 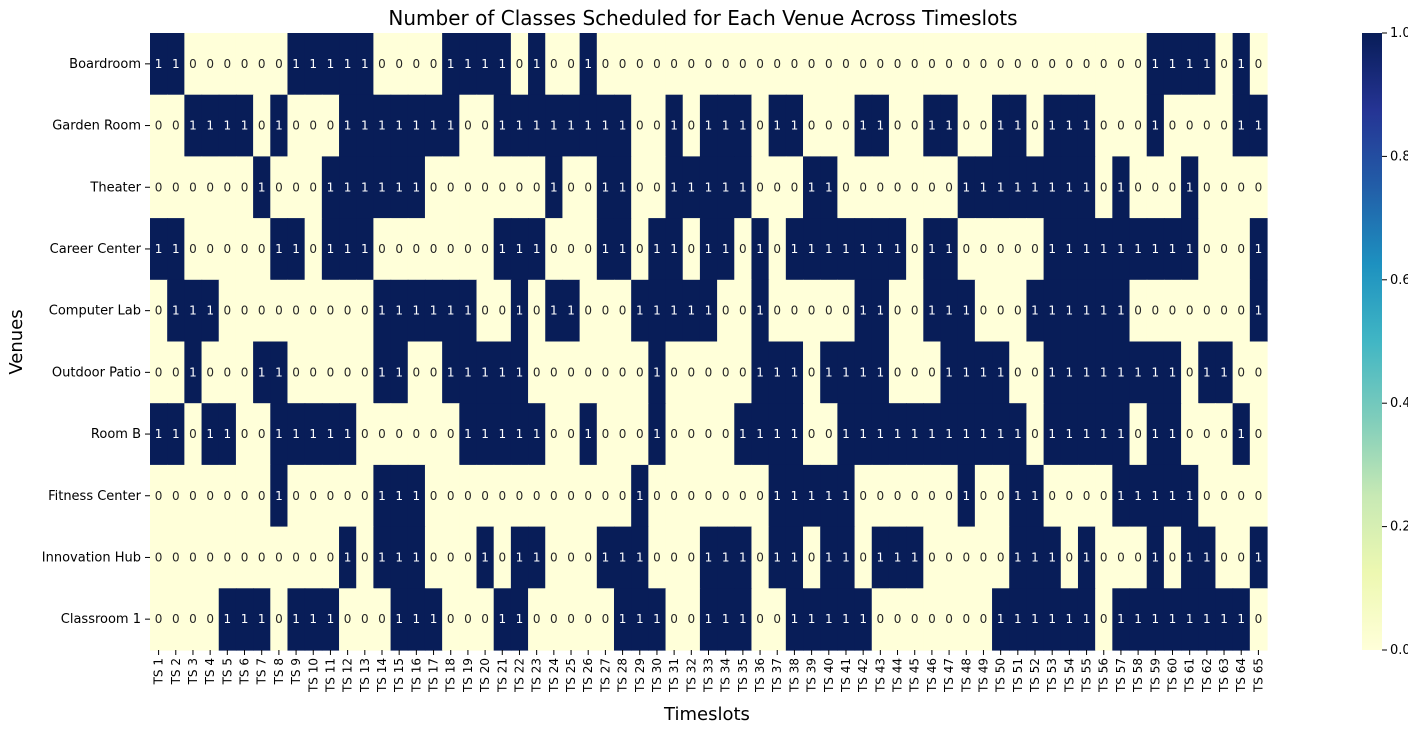 I want to click on x-tick-label: TS 8, so click(x=279, y=671).